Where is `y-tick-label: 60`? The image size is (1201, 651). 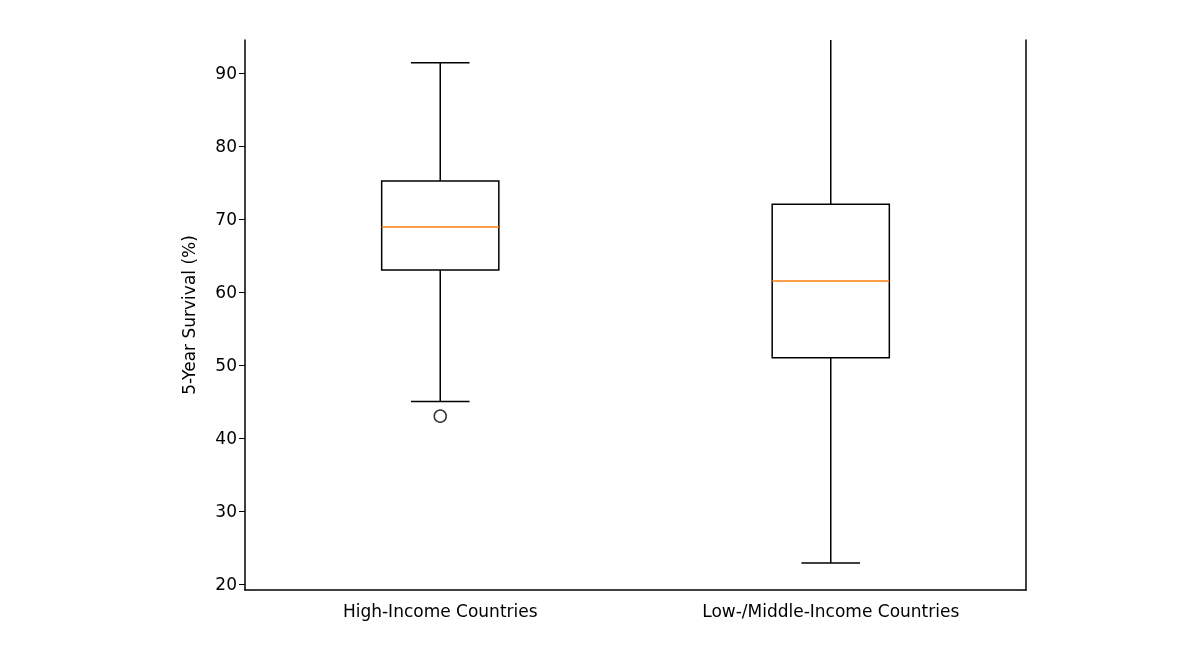 y-tick-label: 60 is located at coordinates (226, 291).